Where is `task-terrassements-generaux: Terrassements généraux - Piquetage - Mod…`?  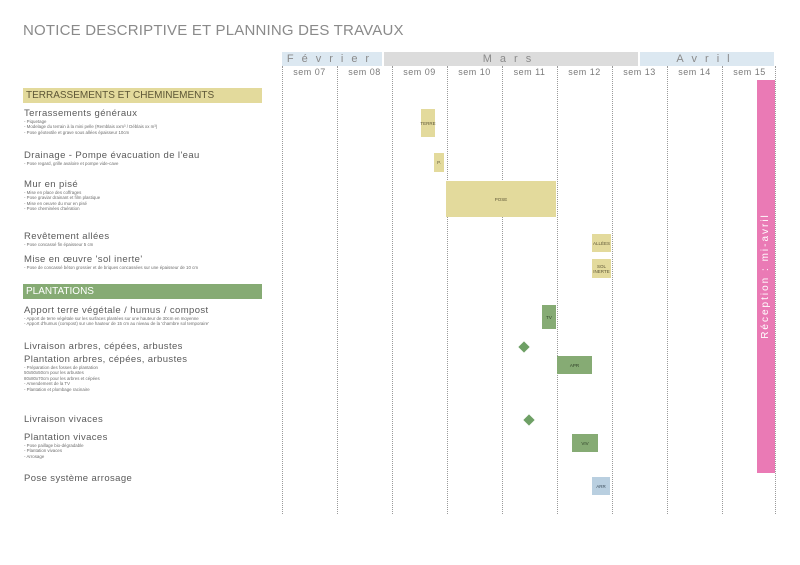
task-terrassements-generaux: Terrassements généraux - Piquetage - Mod… is located at coordinates (151, 121).